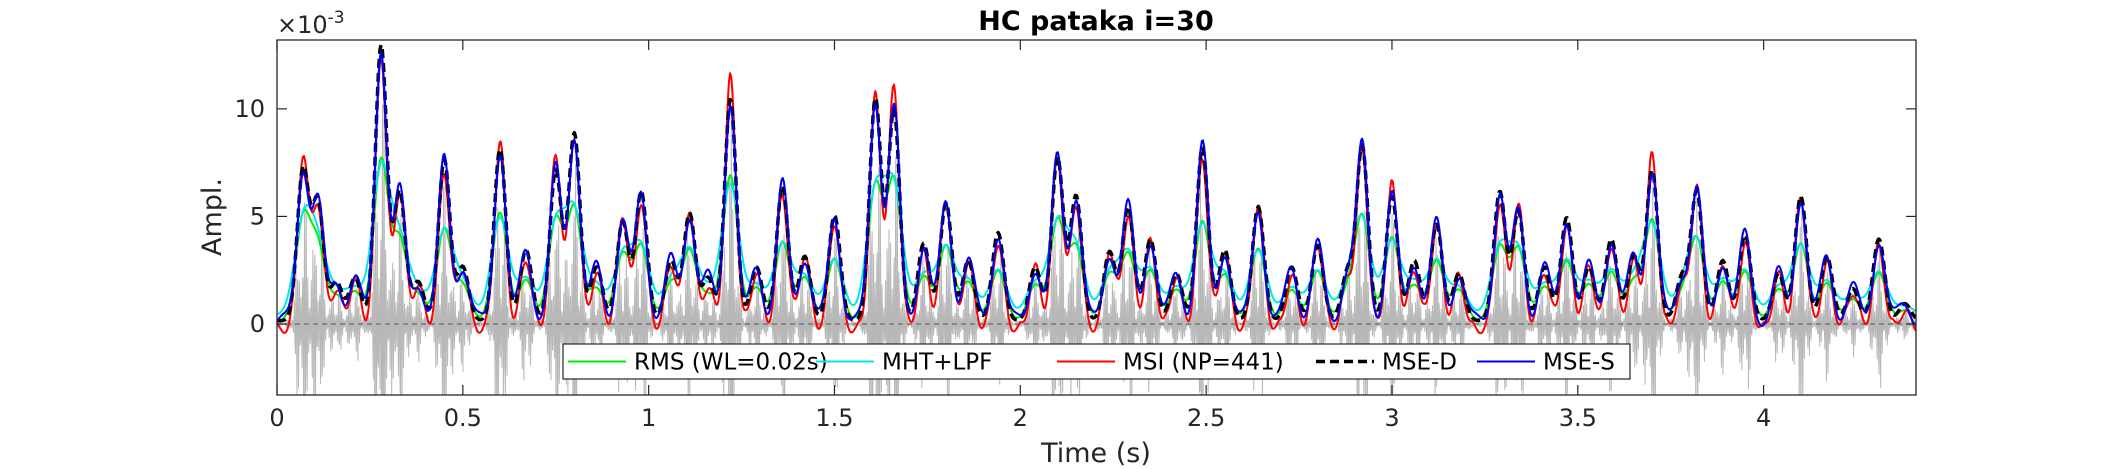 Image resolution: width=2109 pixels, height=469 pixels. Describe the element at coordinates (1419, 363) in the screenshot. I see `legend-label-msed: MSE-D` at that location.